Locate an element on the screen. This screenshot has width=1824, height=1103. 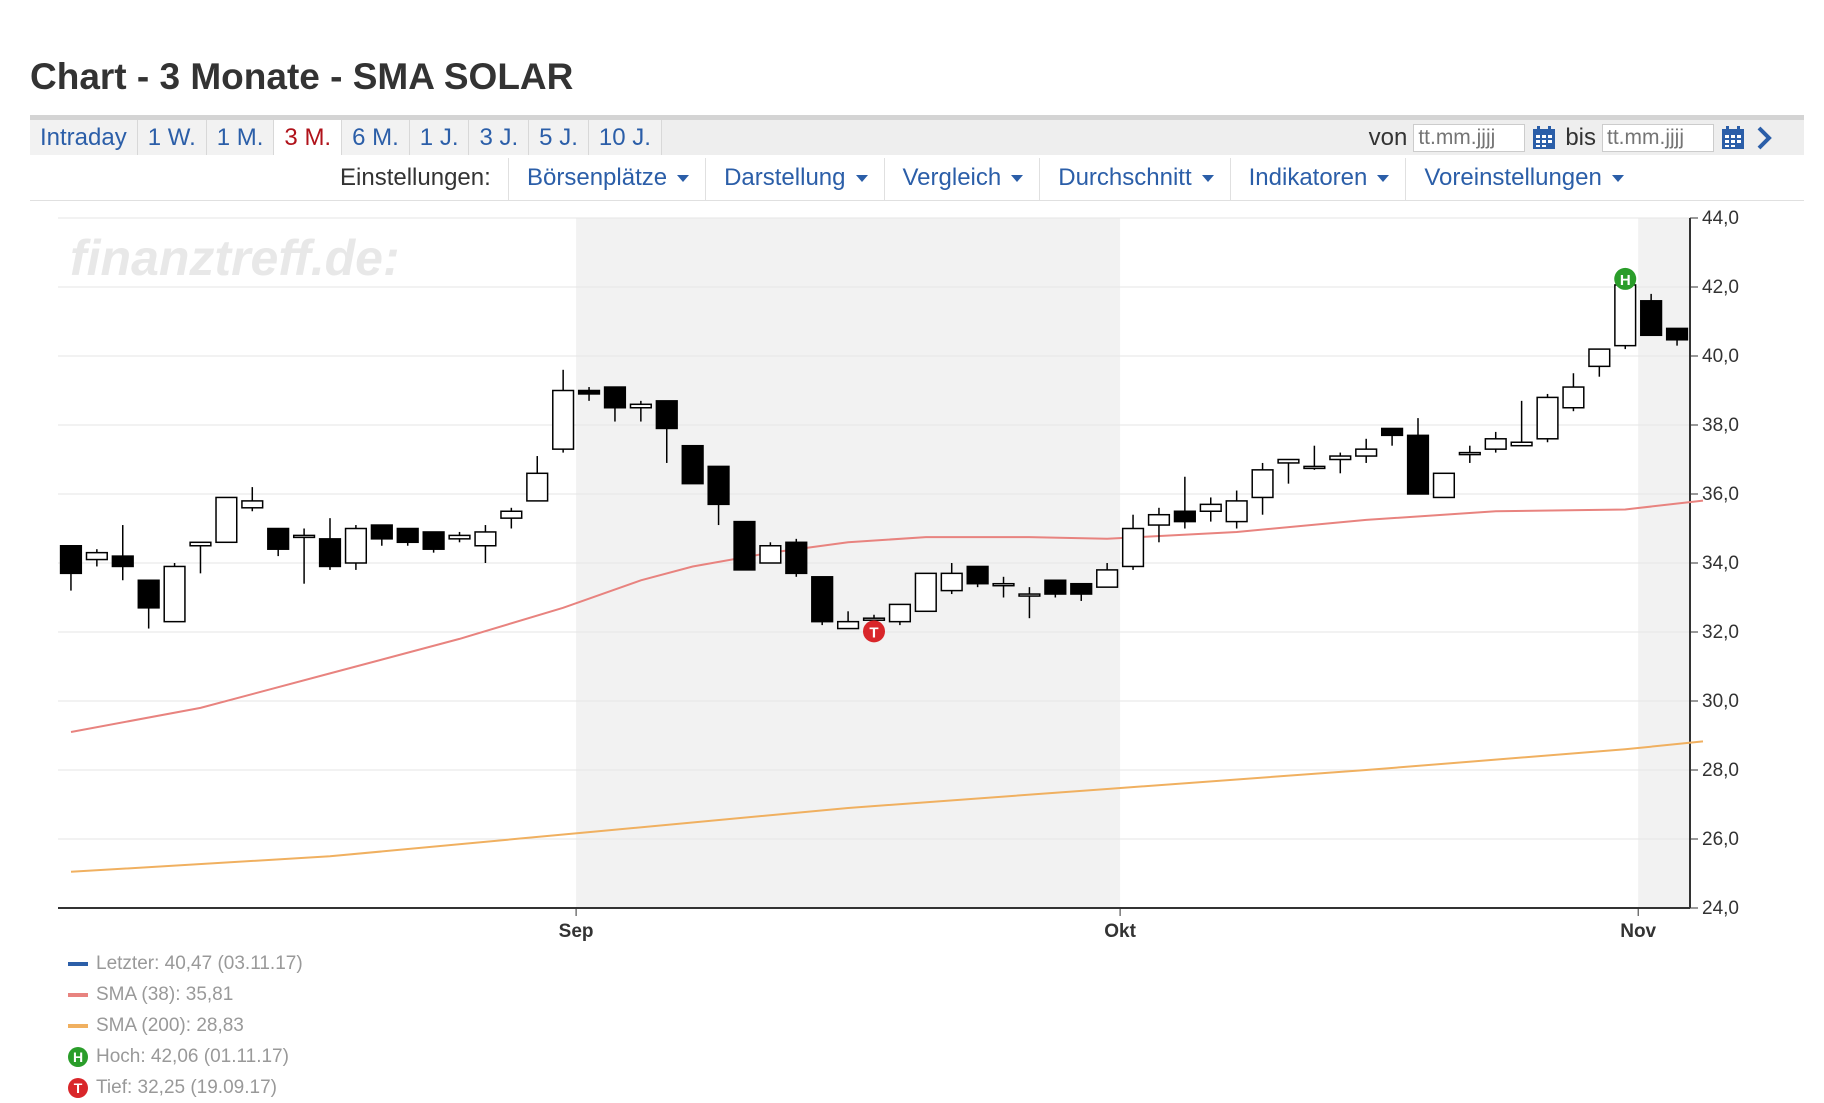
high-marker is located at coordinates (1625, 278).